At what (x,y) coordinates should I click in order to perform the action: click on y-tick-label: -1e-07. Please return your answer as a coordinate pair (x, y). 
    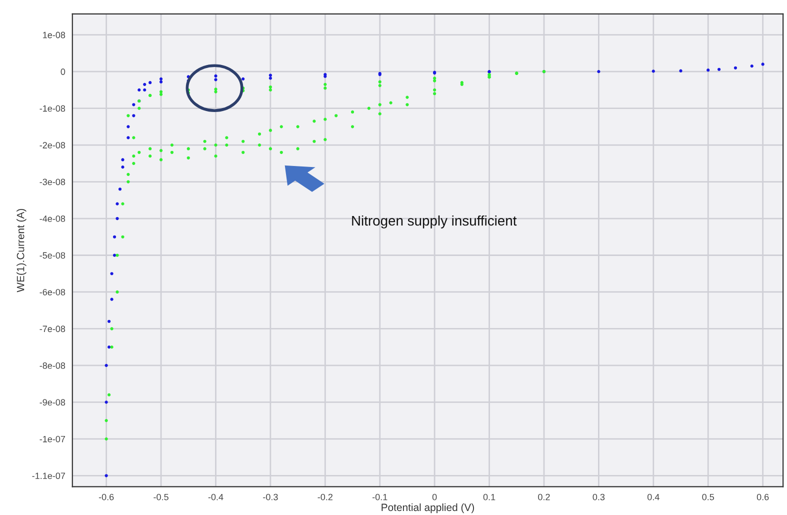
    Looking at the image, I should click on (53, 439).